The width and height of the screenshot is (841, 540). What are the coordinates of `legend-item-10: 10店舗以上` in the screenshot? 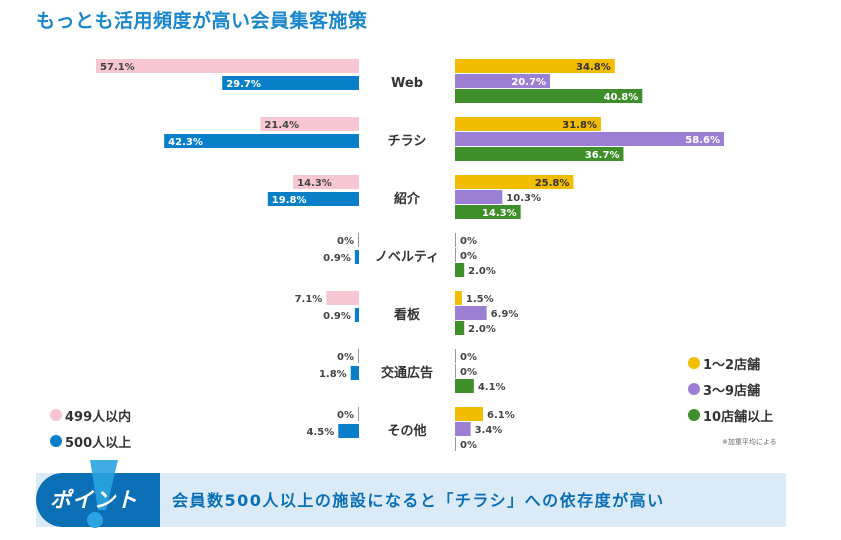 It's located at (730, 415).